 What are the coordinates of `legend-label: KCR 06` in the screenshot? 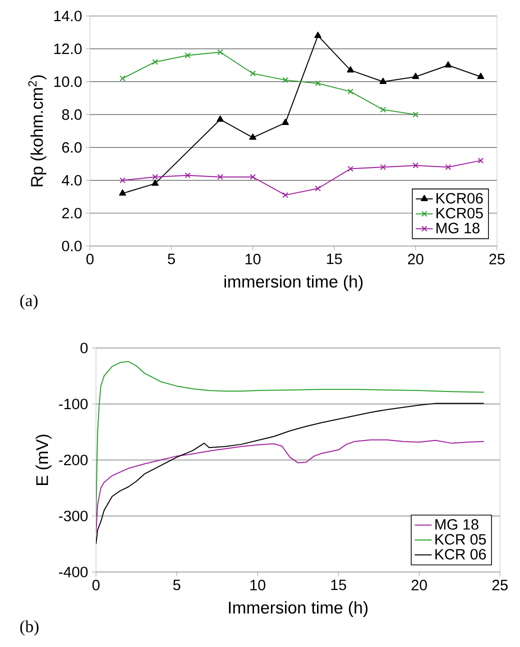 It's located at (460, 554).